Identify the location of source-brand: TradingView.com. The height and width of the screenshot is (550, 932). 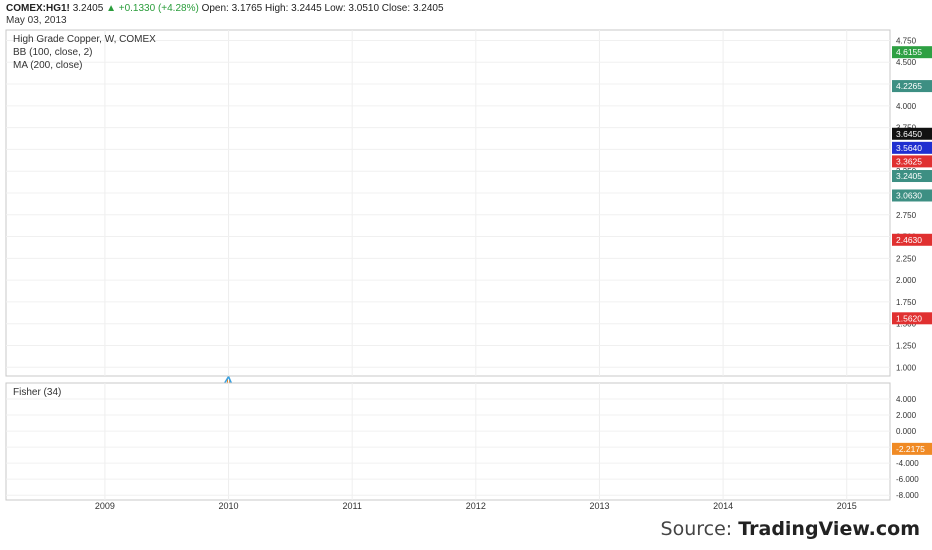
(829, 529).